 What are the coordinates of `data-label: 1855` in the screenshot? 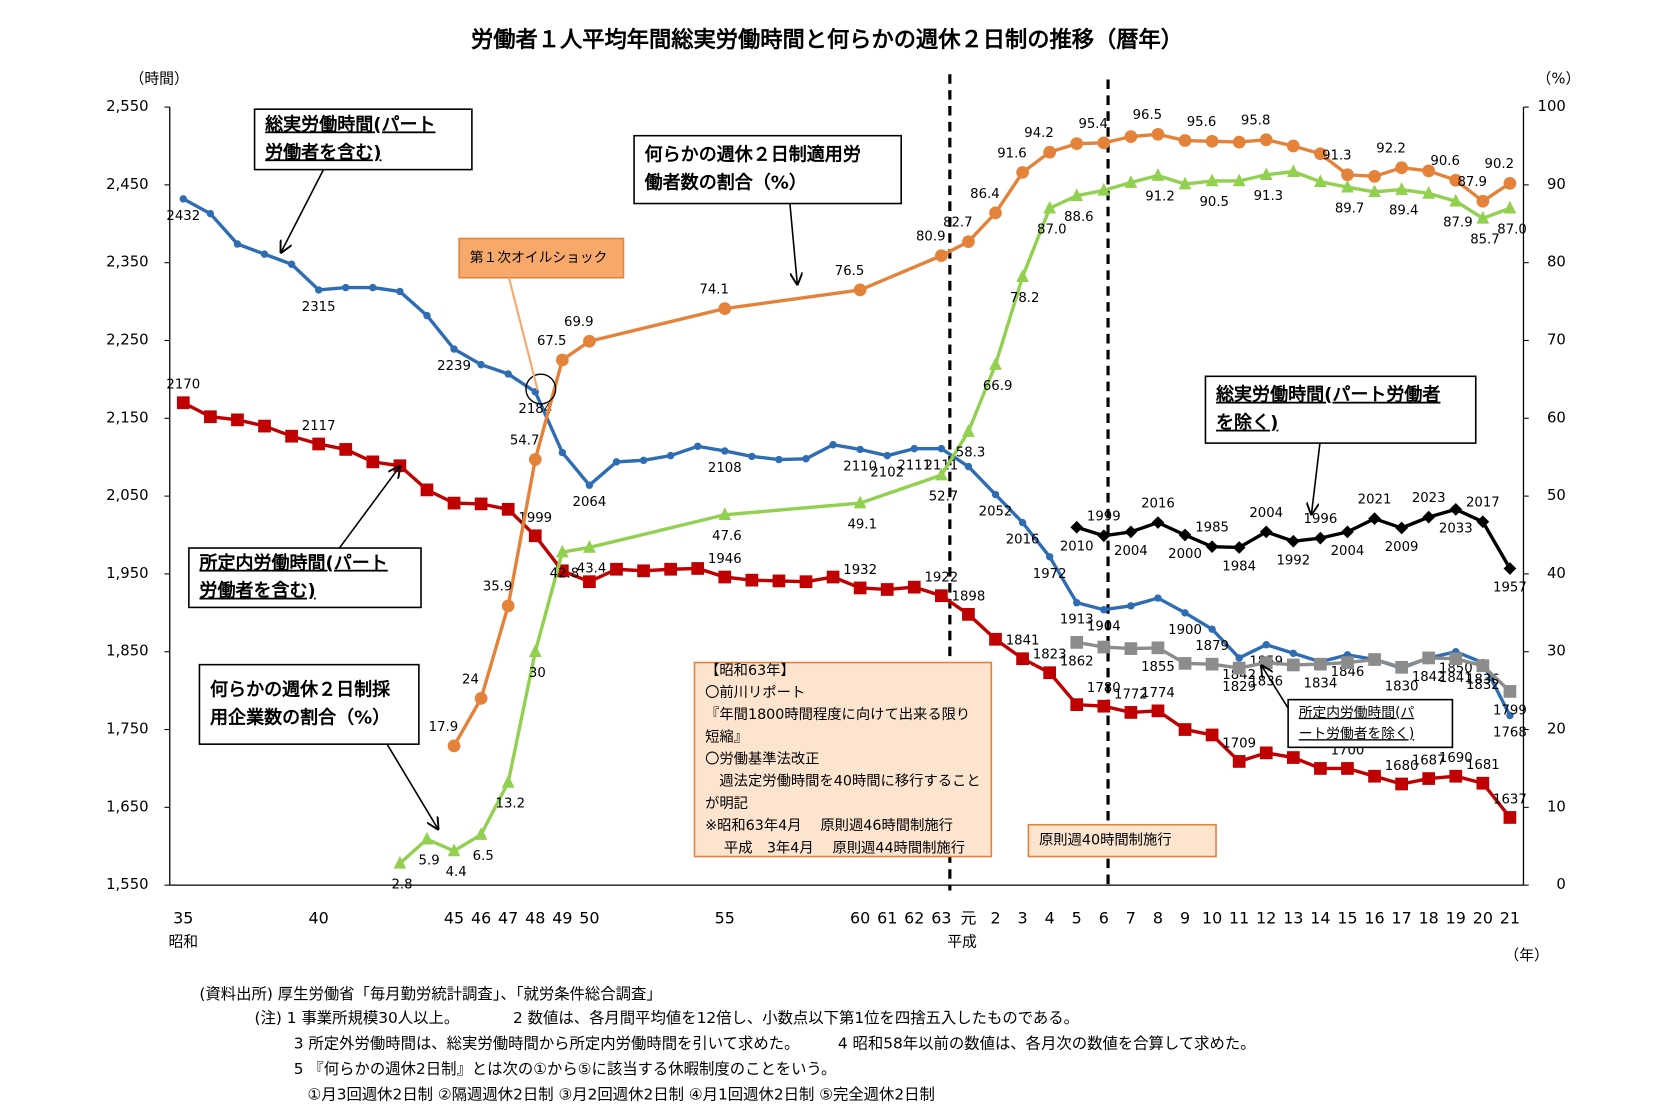 It's located at (1158, 667).